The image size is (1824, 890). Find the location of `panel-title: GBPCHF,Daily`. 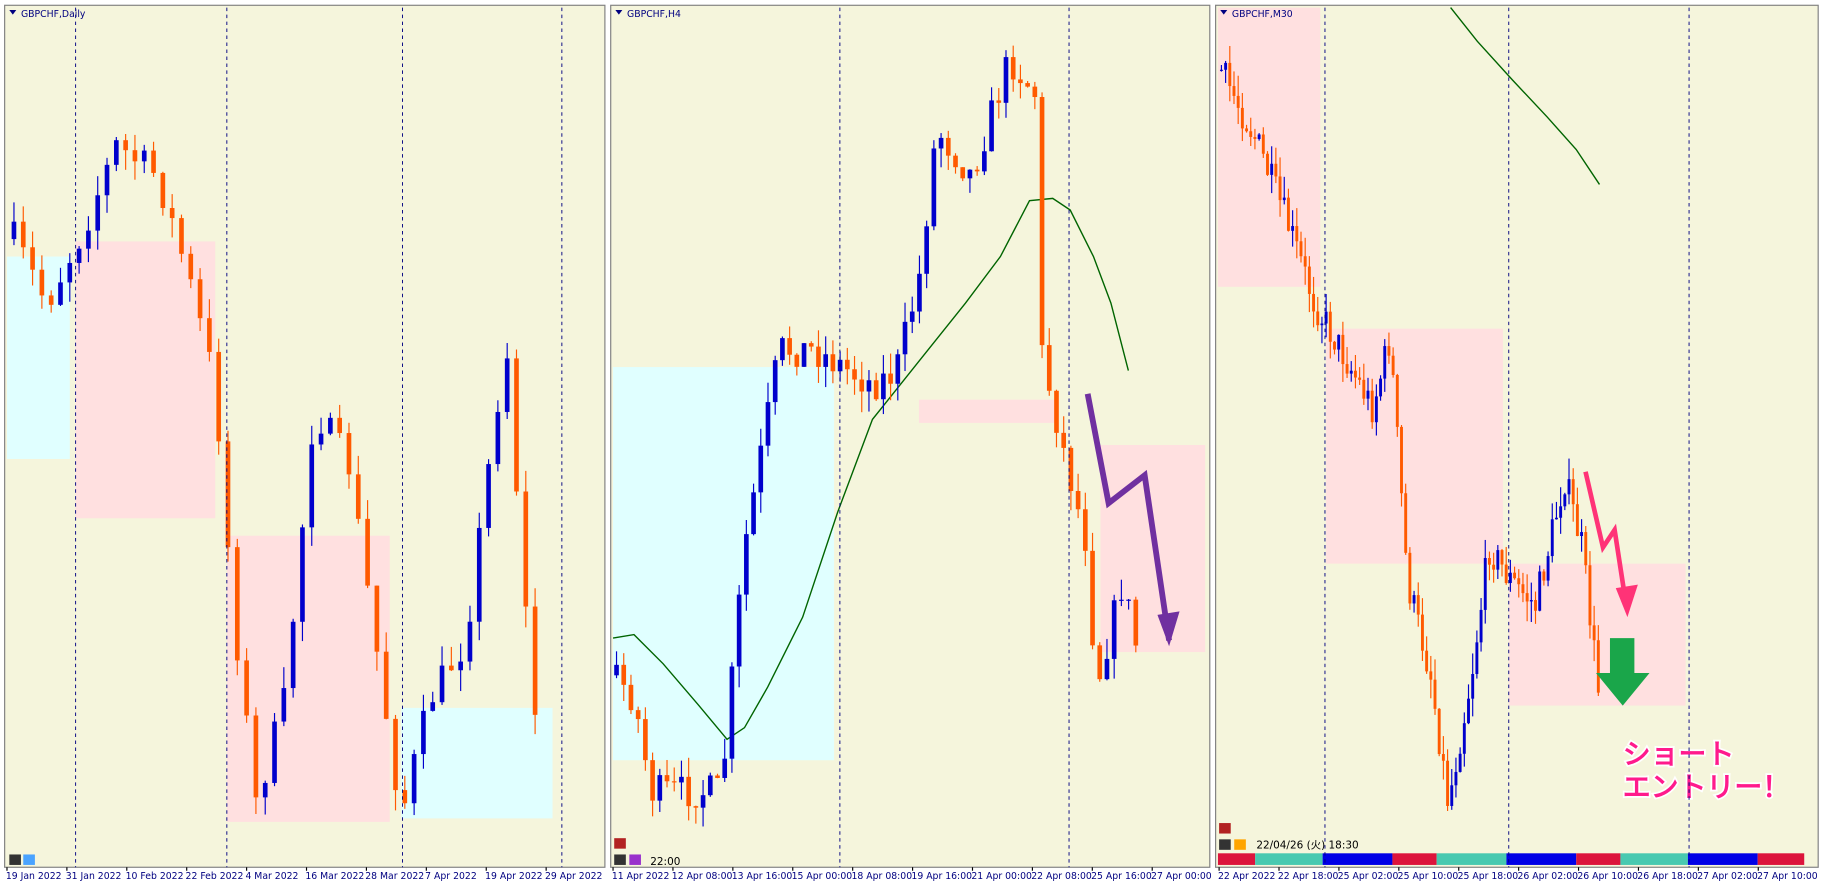

panel-title: GBPCHF,Daily is located at coordinates (53, 14).